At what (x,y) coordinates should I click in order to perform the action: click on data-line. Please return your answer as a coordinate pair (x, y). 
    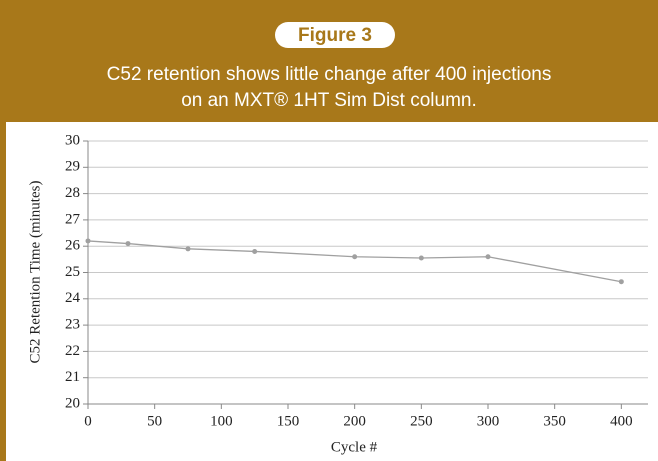
    Looking at the image, I should click on (354, 261).